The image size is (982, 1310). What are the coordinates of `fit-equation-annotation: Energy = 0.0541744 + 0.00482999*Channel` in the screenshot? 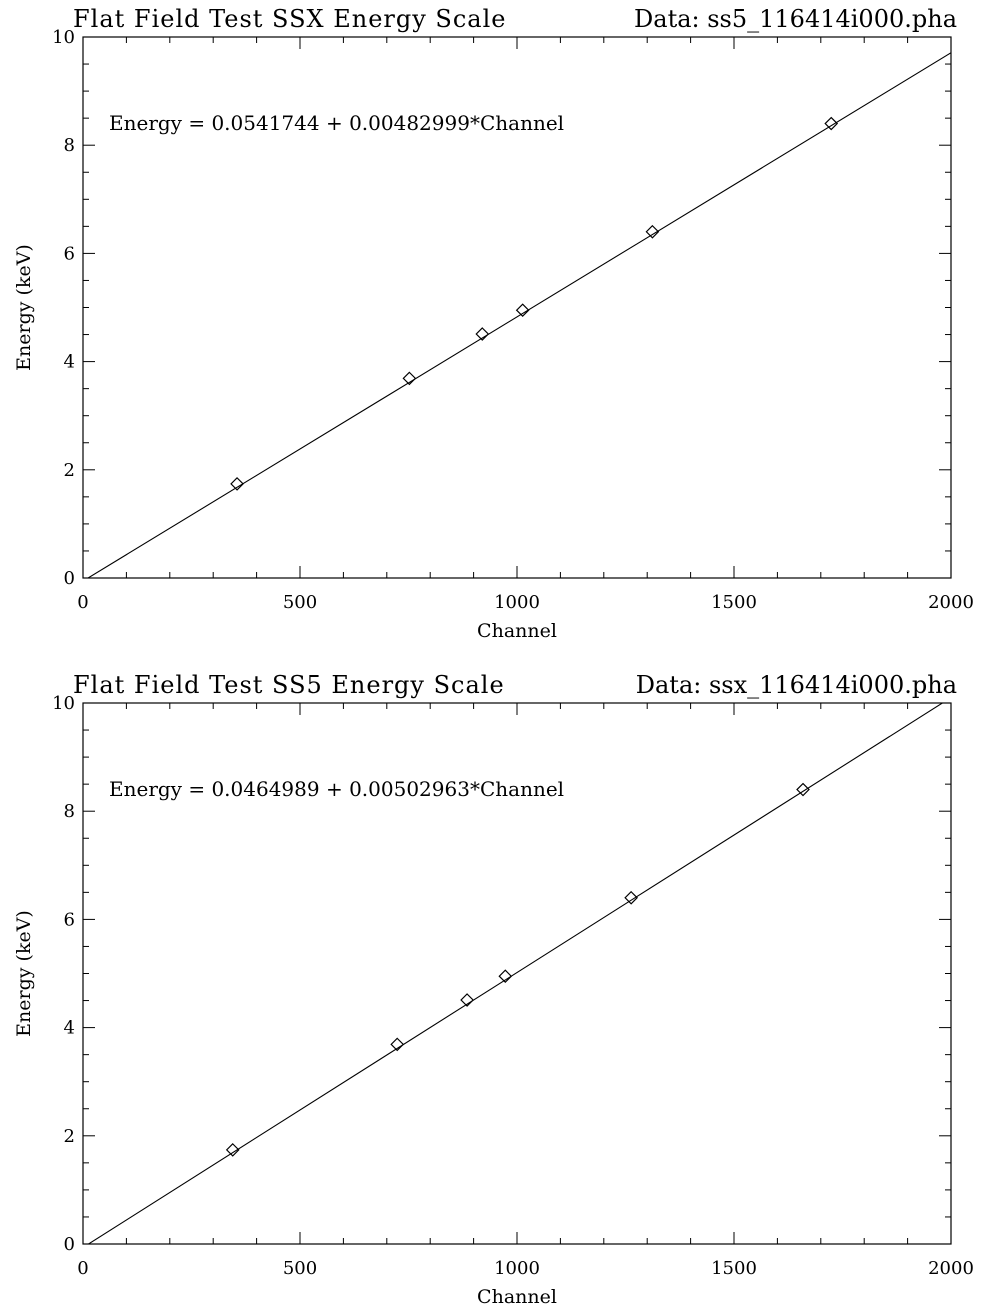 It's located at (336, 123).